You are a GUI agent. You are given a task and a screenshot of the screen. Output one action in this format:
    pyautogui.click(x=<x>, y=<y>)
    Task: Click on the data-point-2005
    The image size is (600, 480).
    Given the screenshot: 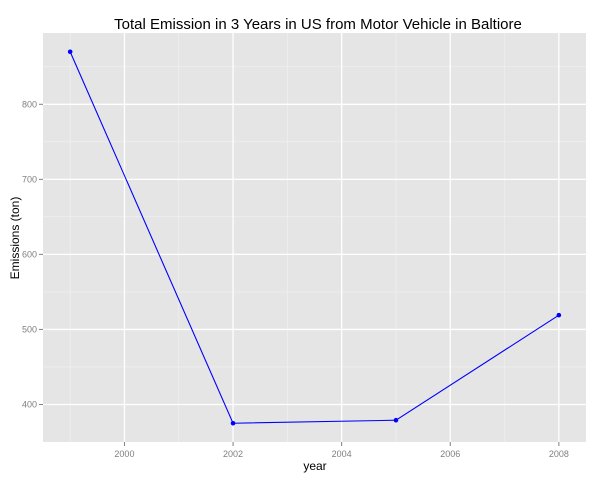 What is the action you would take?
    pyautogui.click(x=396, y=420)
    